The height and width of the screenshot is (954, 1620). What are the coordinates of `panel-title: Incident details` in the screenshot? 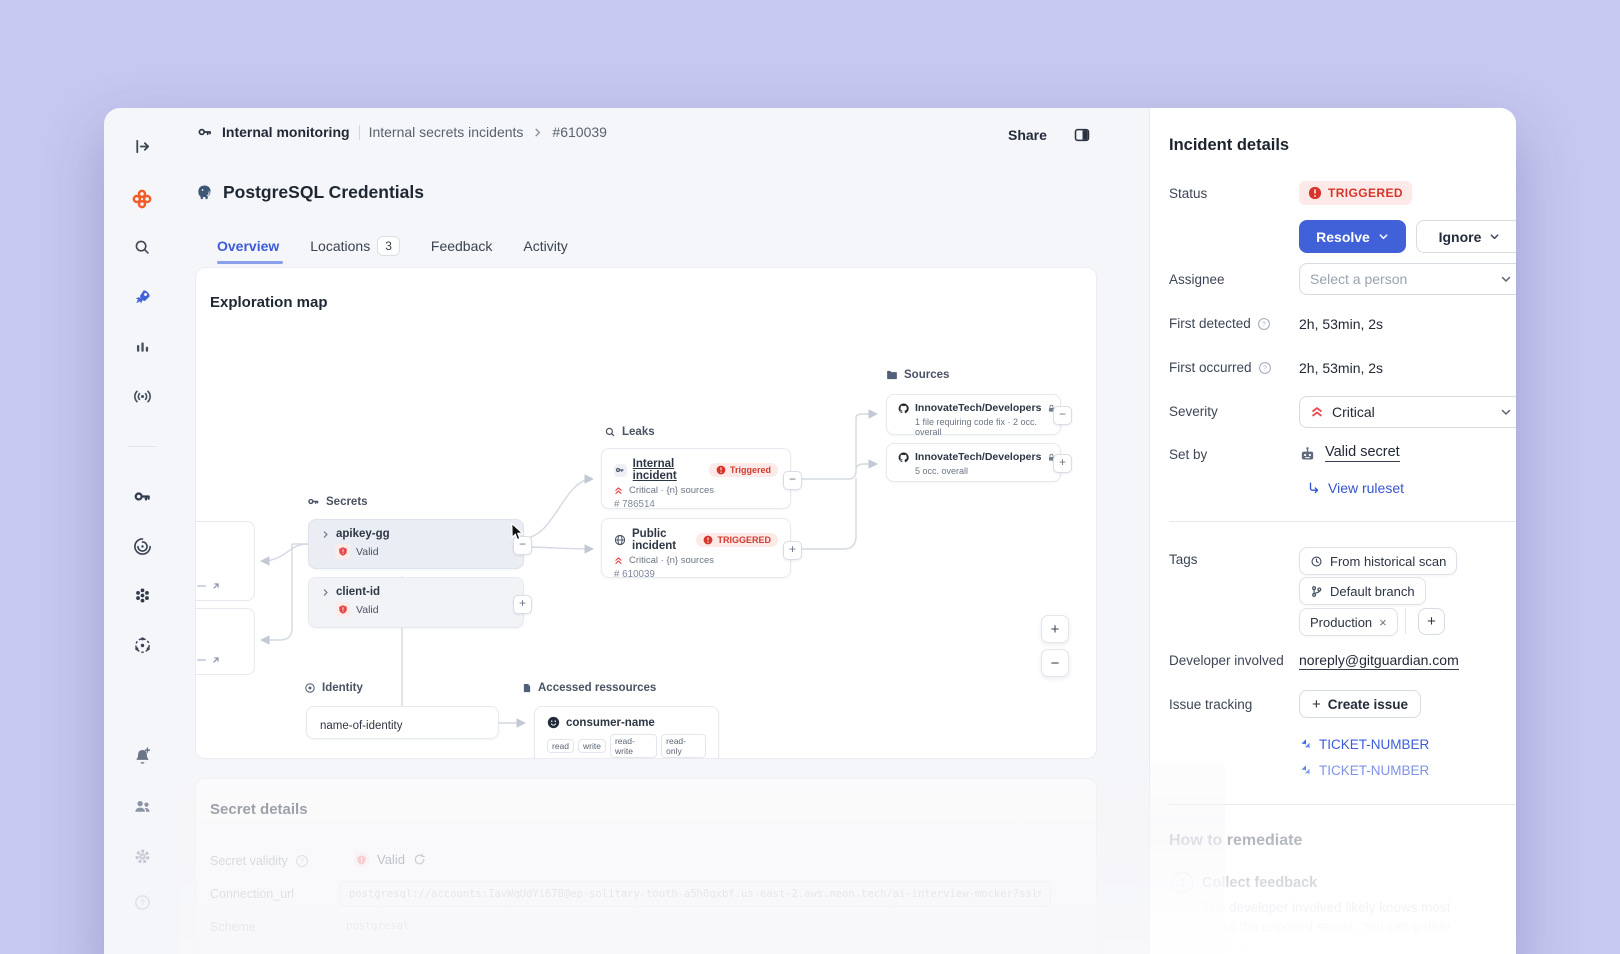 It's located at (1229, 145).